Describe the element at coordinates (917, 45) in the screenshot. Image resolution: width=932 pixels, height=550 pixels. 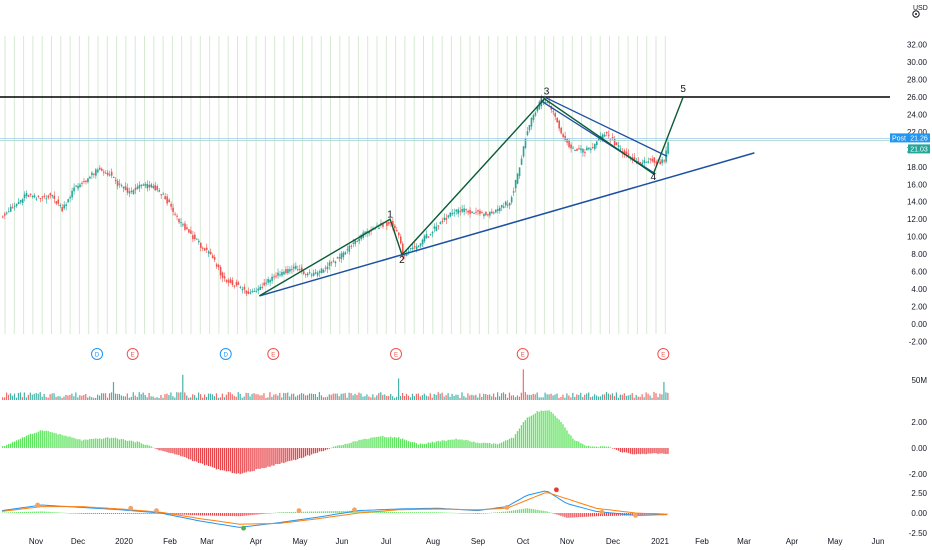
I see `price-tick-label: 32.00` at that location.